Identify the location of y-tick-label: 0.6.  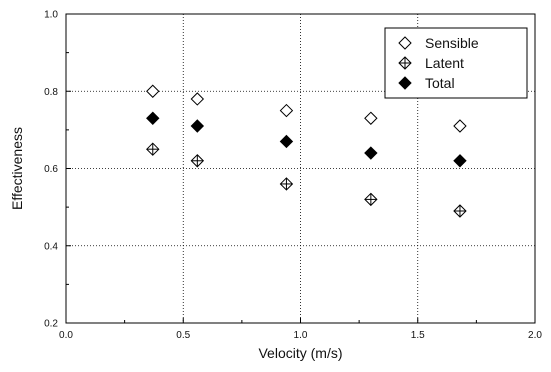
(51, 169).